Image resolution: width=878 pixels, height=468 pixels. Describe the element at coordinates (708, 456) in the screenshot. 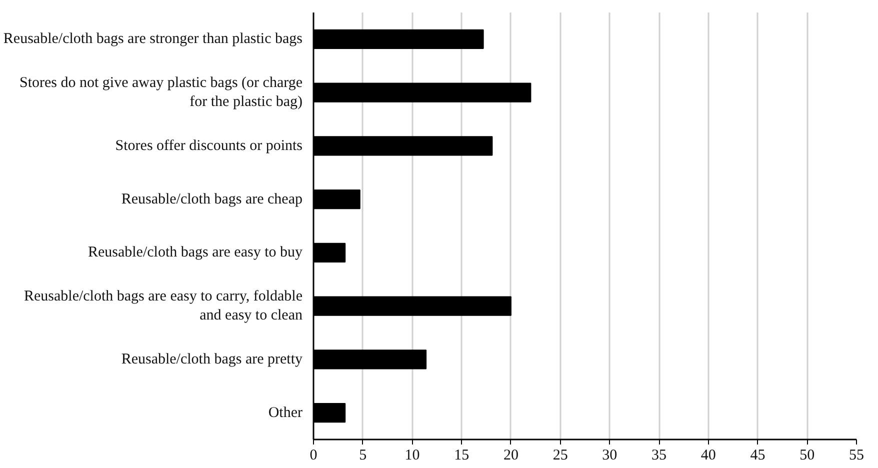

I see `x-tick-label: 40` at that location.